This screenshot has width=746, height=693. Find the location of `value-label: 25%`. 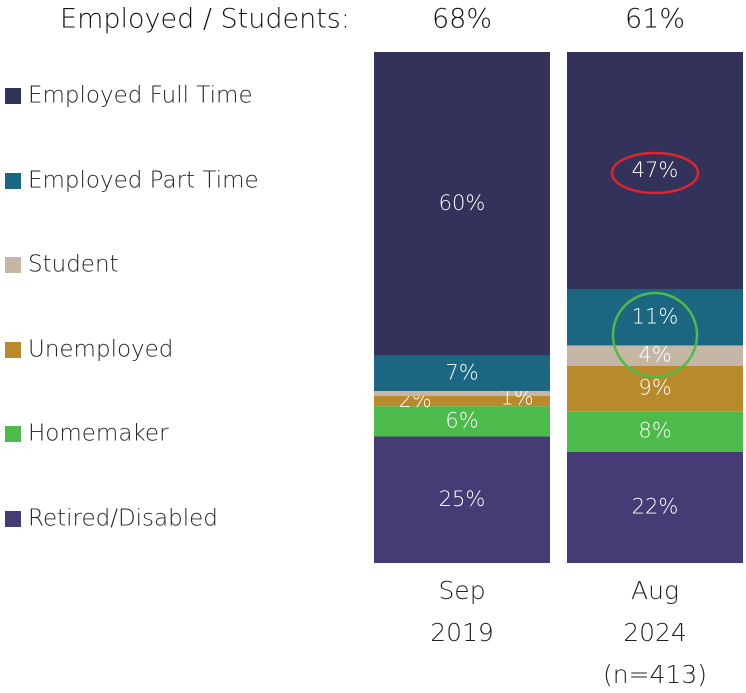

value-label: 25% is located at coordinates (462, 499).